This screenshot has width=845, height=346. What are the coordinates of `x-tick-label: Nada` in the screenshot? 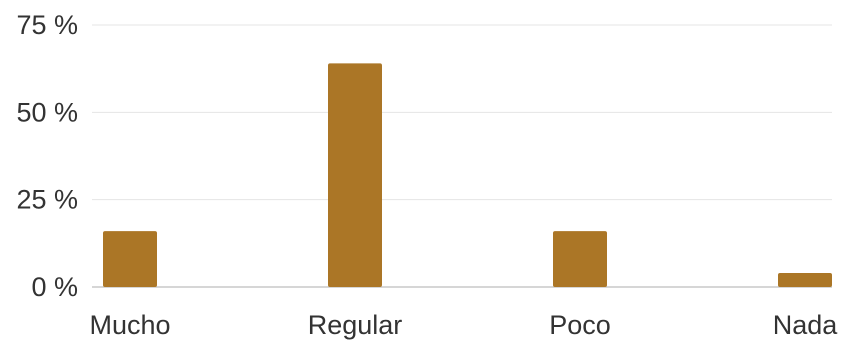 It's located at (806, 325).